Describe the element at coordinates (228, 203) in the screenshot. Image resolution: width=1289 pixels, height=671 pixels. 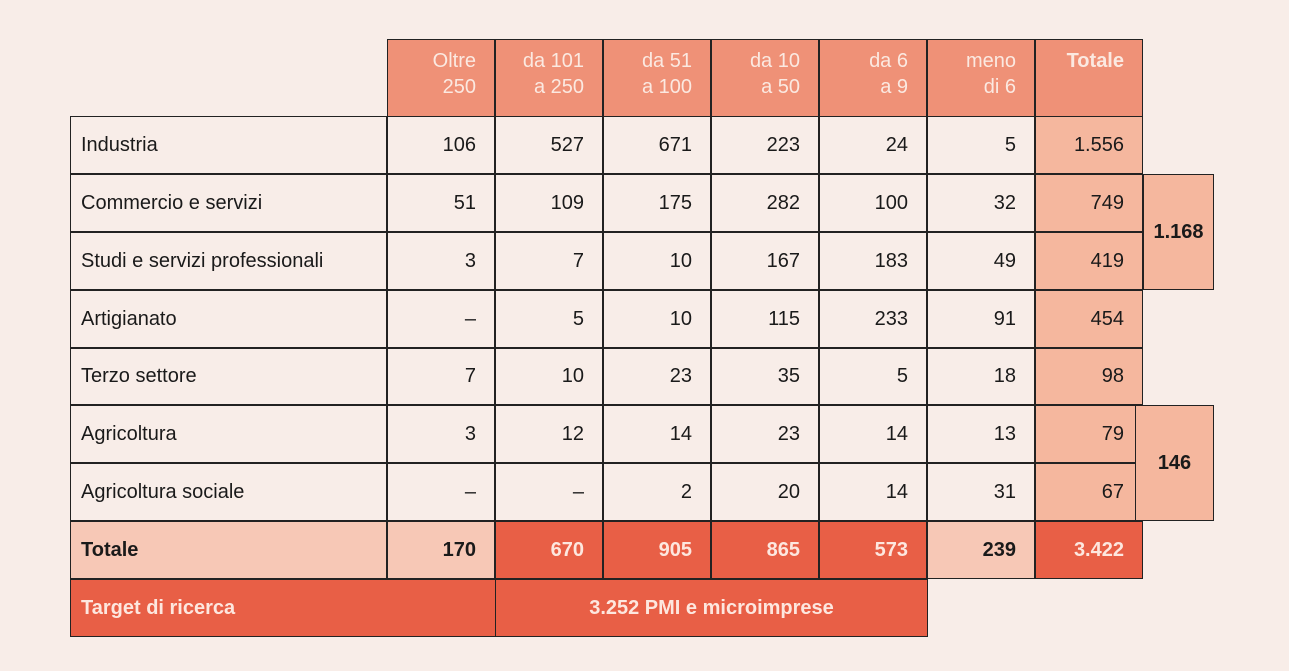
I see `row-label: Commercio e servizi` at that location.